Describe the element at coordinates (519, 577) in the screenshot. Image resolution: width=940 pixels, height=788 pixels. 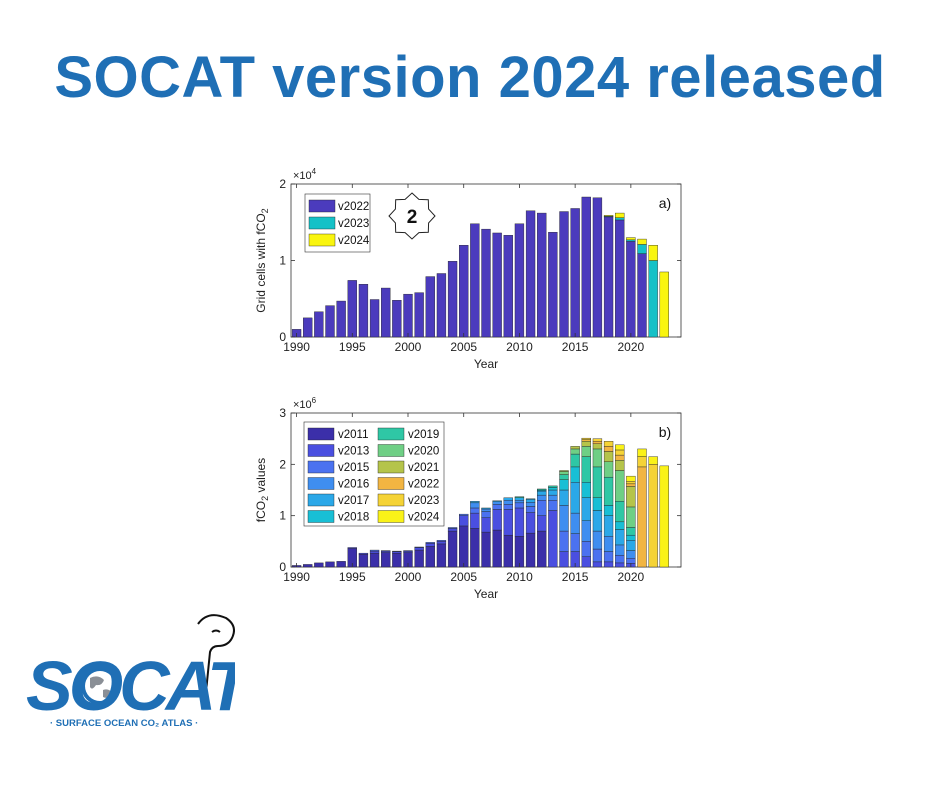
I see `x-tick-label: 2010` at that location.